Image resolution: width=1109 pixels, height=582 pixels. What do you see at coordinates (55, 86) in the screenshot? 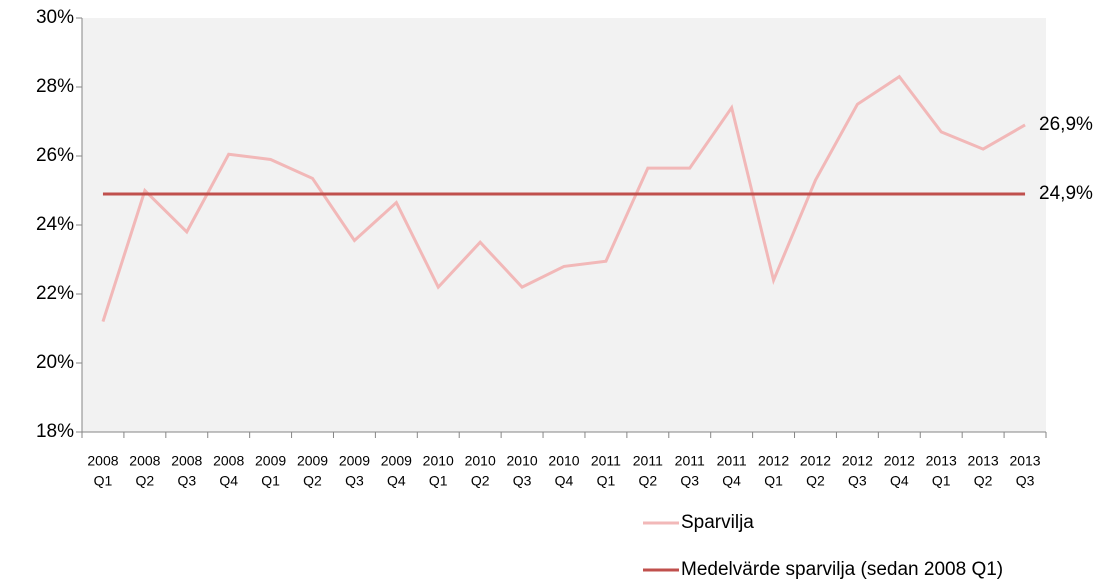
I see `y-tick-label: 28%` at bounding box center [55, 86].